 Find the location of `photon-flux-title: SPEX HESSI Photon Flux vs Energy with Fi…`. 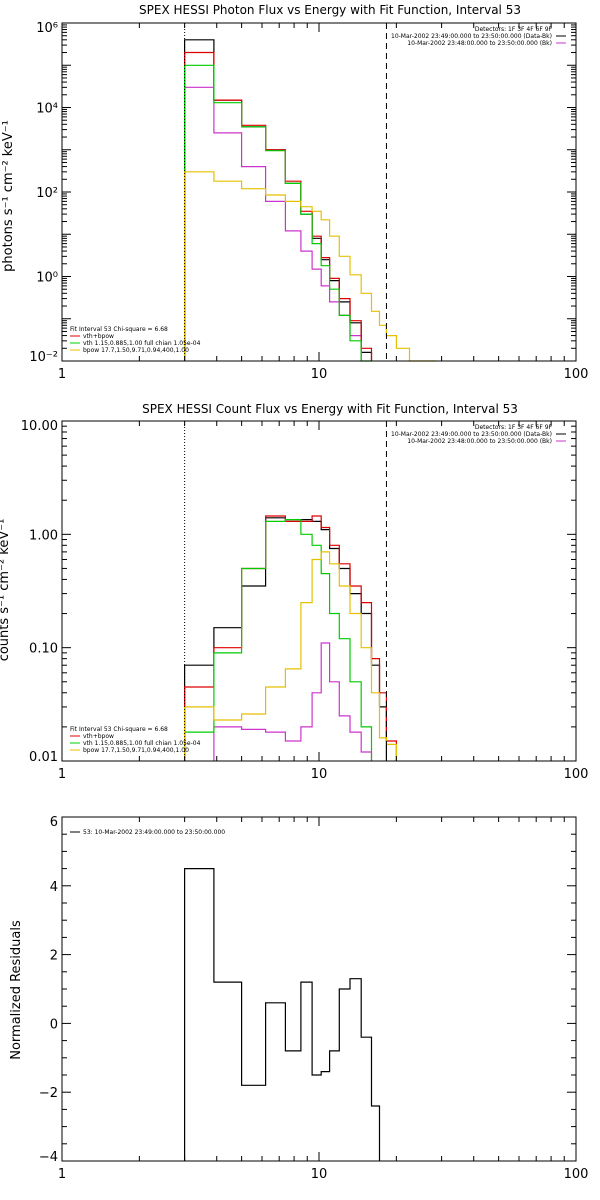

photon-flux-title: SPEX HESSI Photon Flux vs Energy with Fi… is located at coordinates (330, 10).